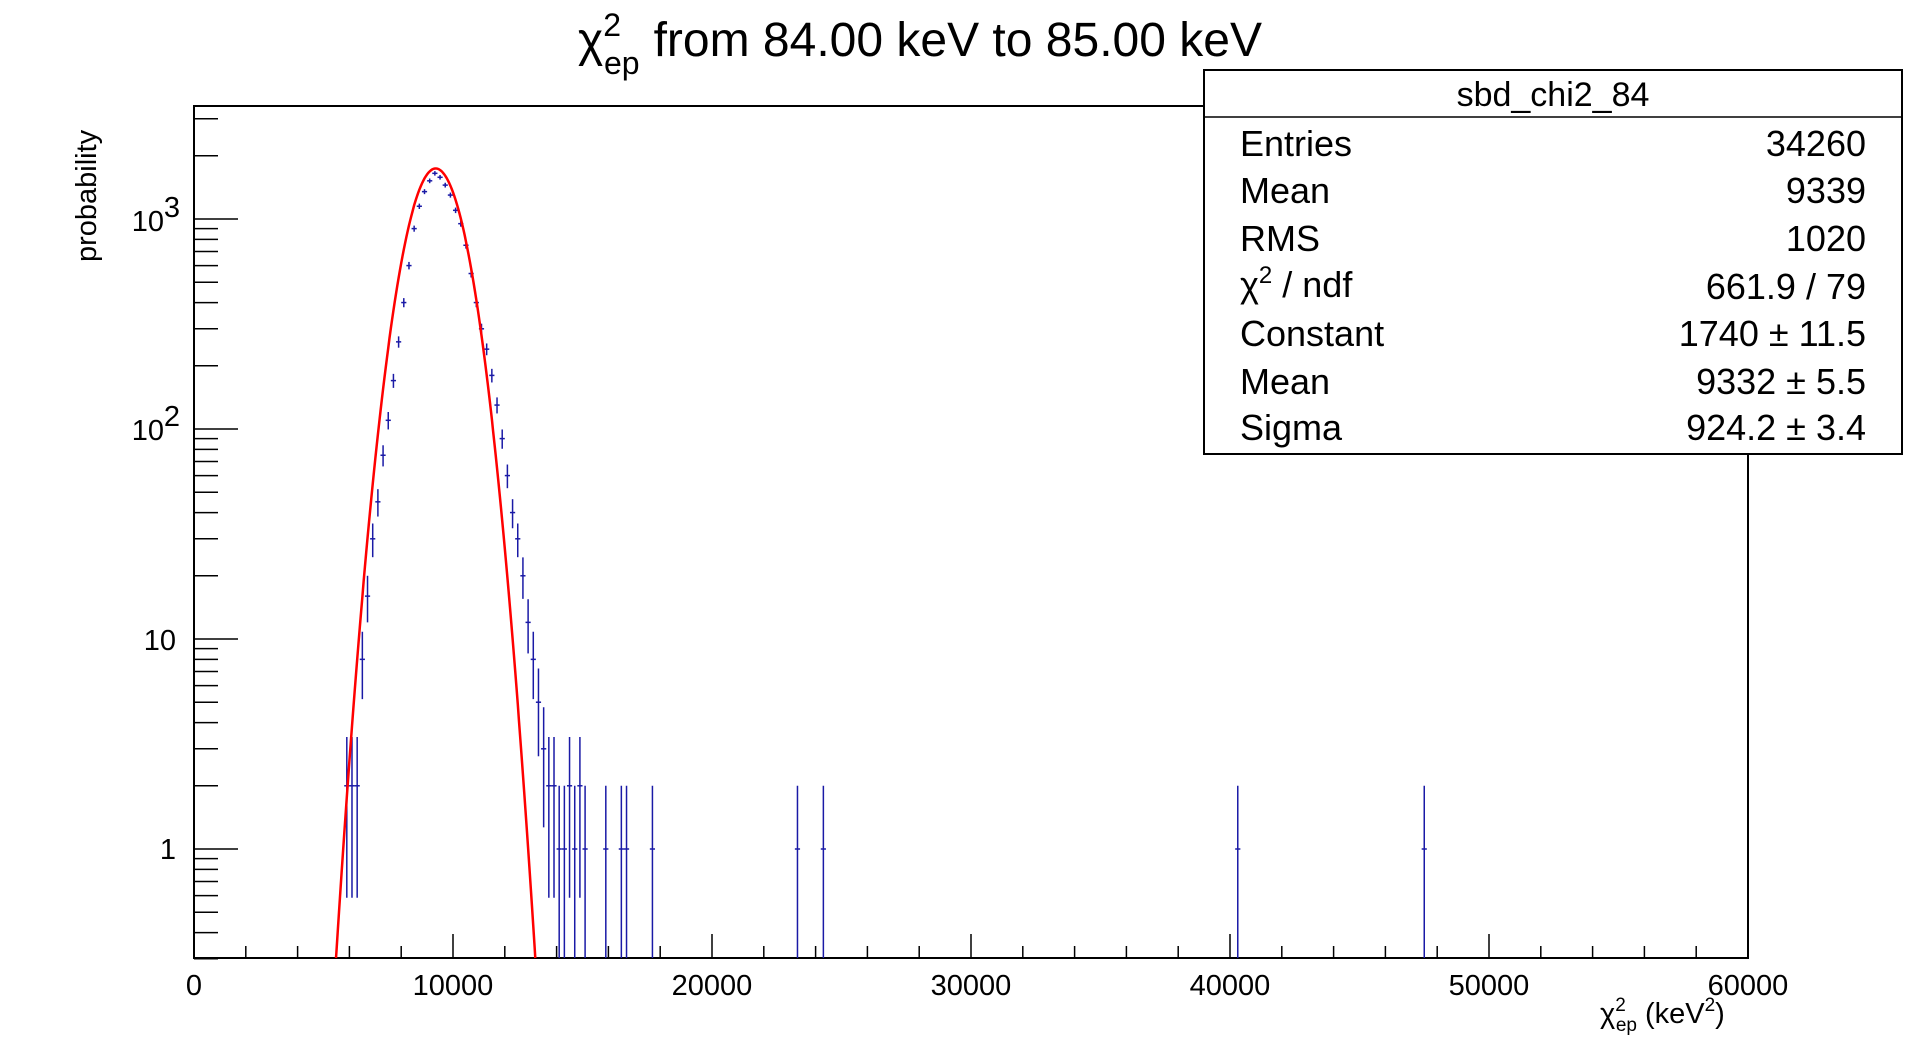  I want to click on stats-value-sigma: 924.2 ± 3.4, so click(1776, 427).